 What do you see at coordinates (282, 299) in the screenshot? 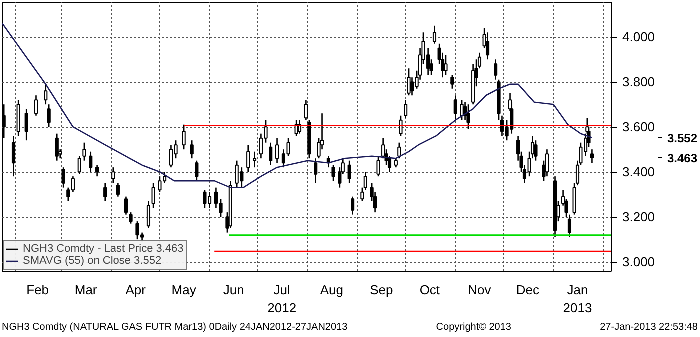
I see `x-tick-label: Jul 2012` at bounding box center [282, 299].